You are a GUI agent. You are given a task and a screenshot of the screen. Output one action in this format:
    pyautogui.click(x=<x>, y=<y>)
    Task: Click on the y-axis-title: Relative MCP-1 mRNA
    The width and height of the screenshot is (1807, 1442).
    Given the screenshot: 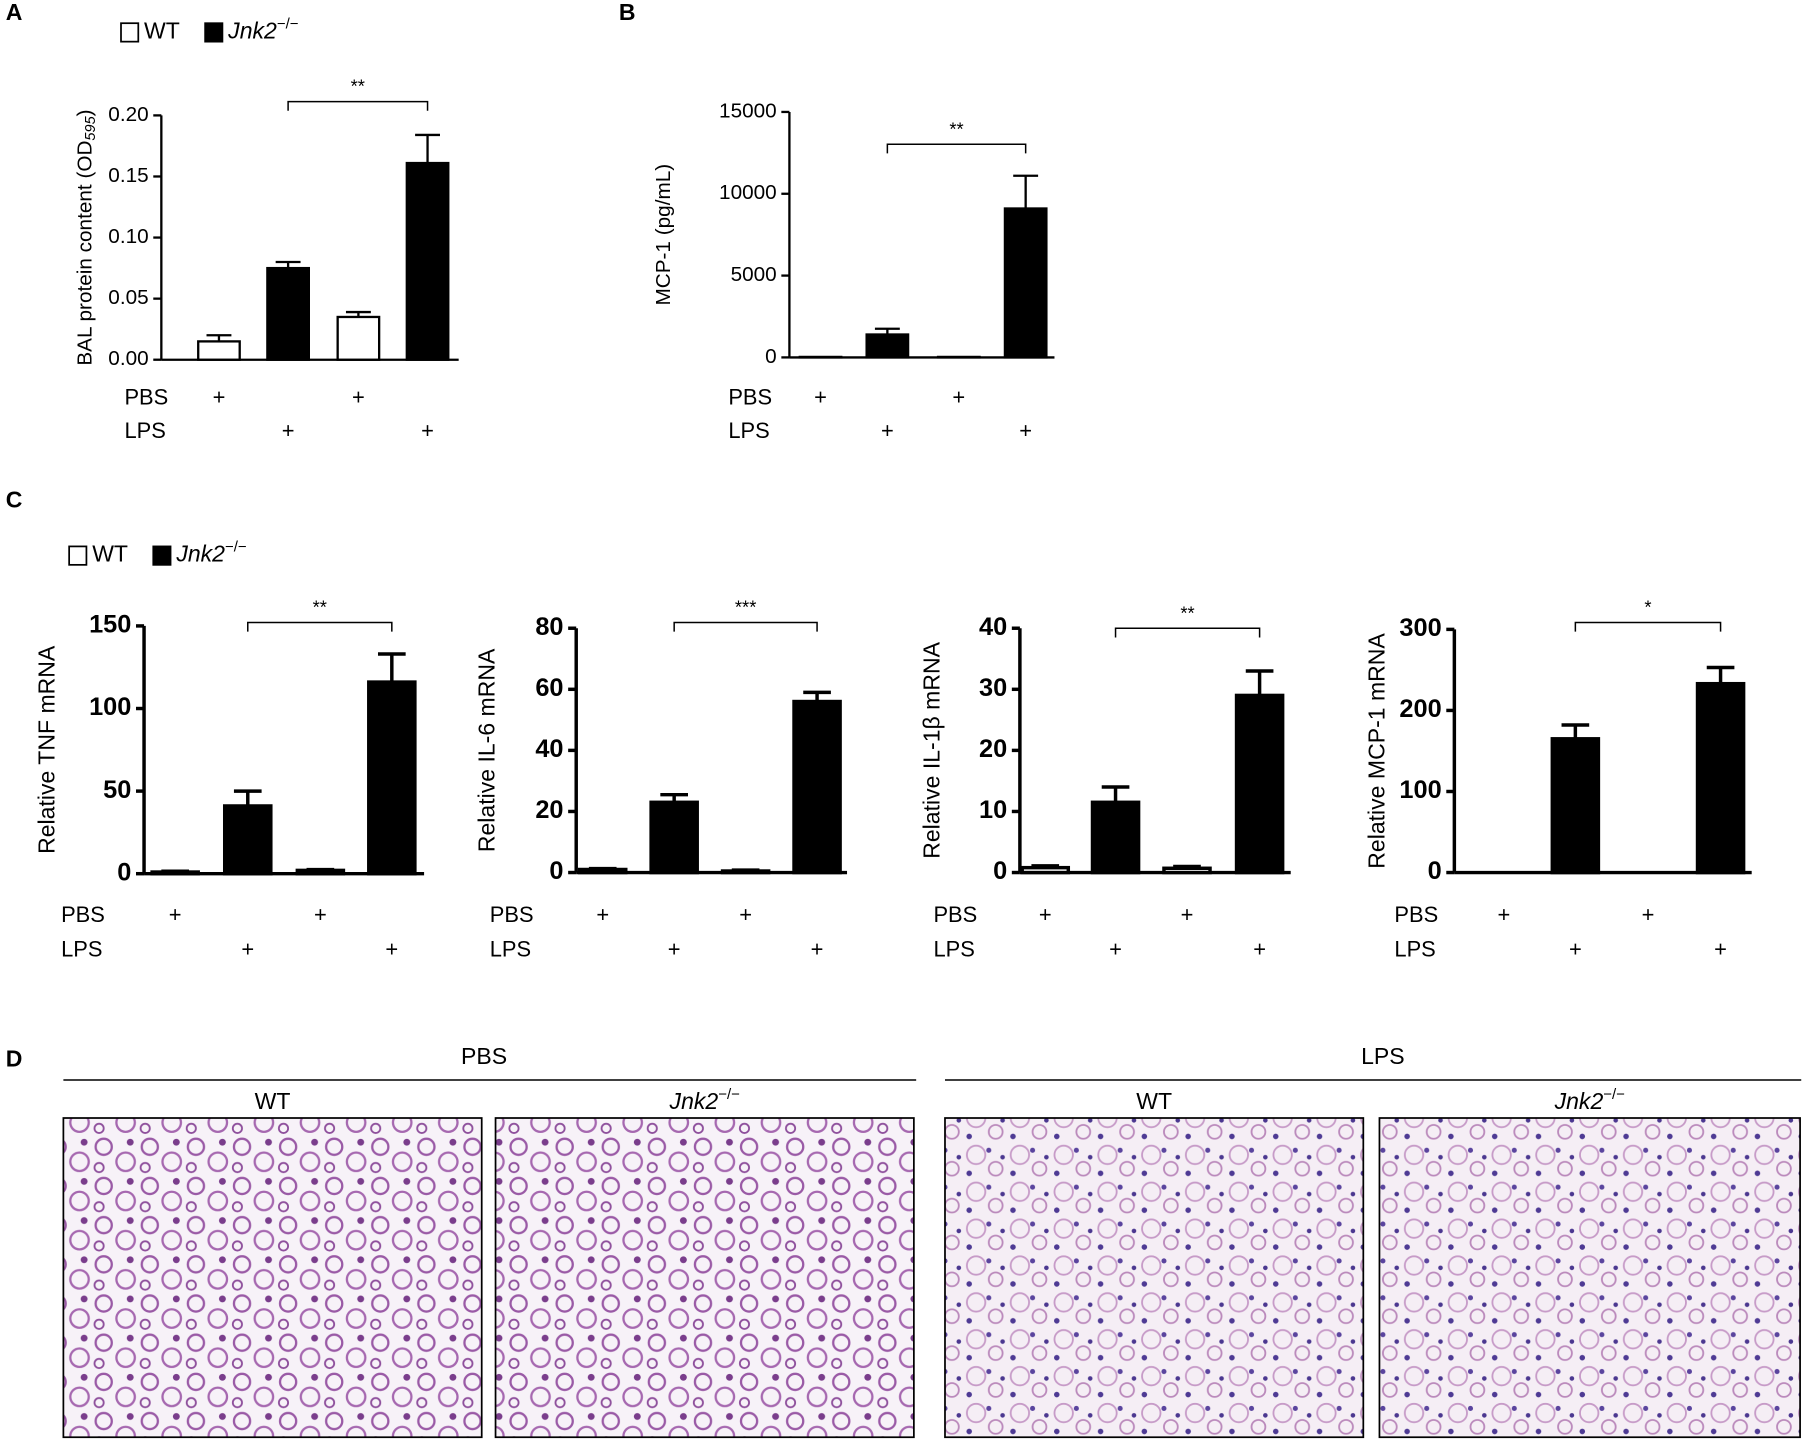 What is the action you would take?
    pyautogui.click(x=1376, y=751)
    